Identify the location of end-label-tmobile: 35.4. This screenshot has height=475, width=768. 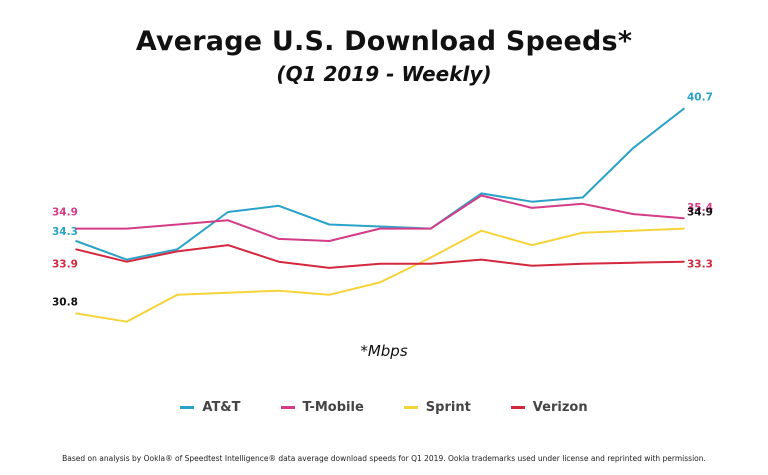
(700, 208).